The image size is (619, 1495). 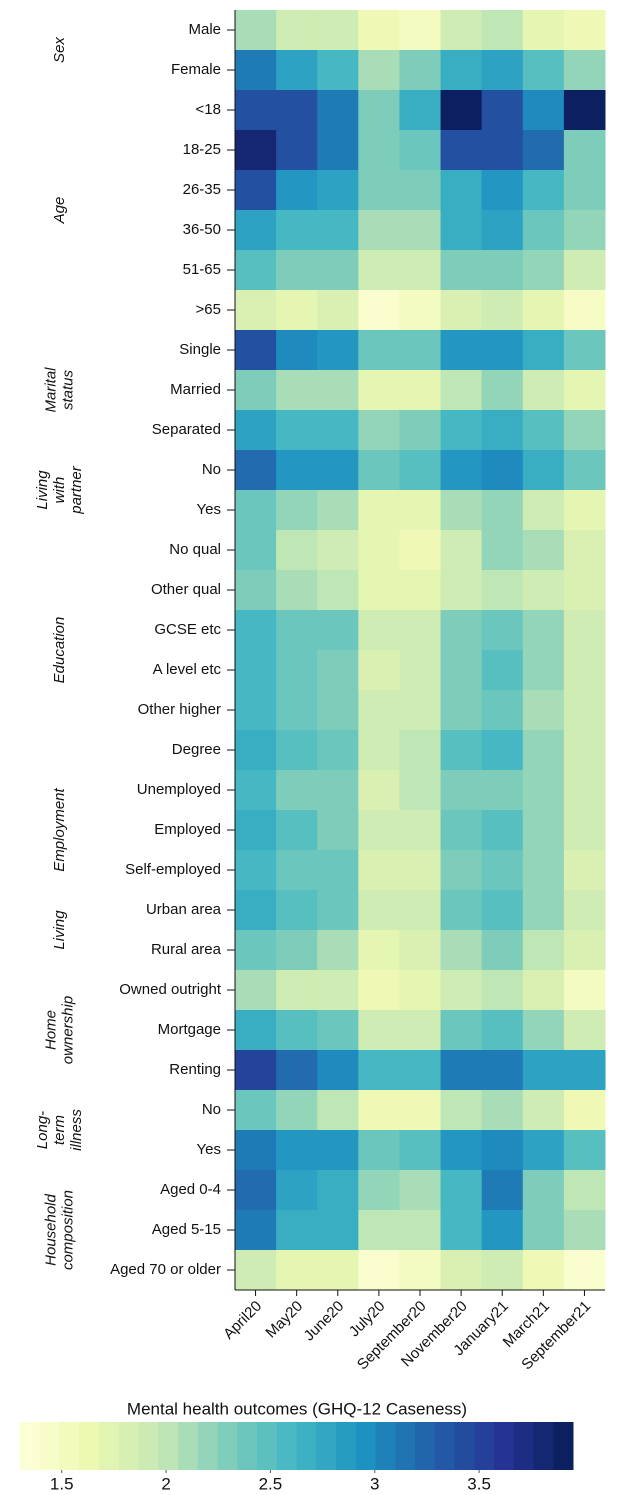 I want to click on group-label: with, so click(x=59, y=490).